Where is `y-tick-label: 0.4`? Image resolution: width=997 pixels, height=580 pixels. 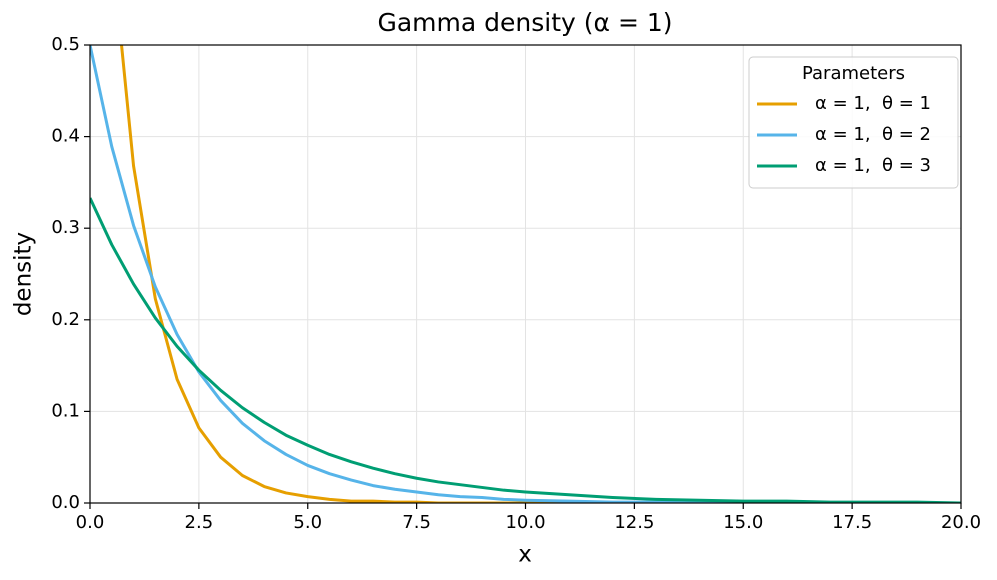 y-tick-label: 0.4 is located at coordinates (65, 136).